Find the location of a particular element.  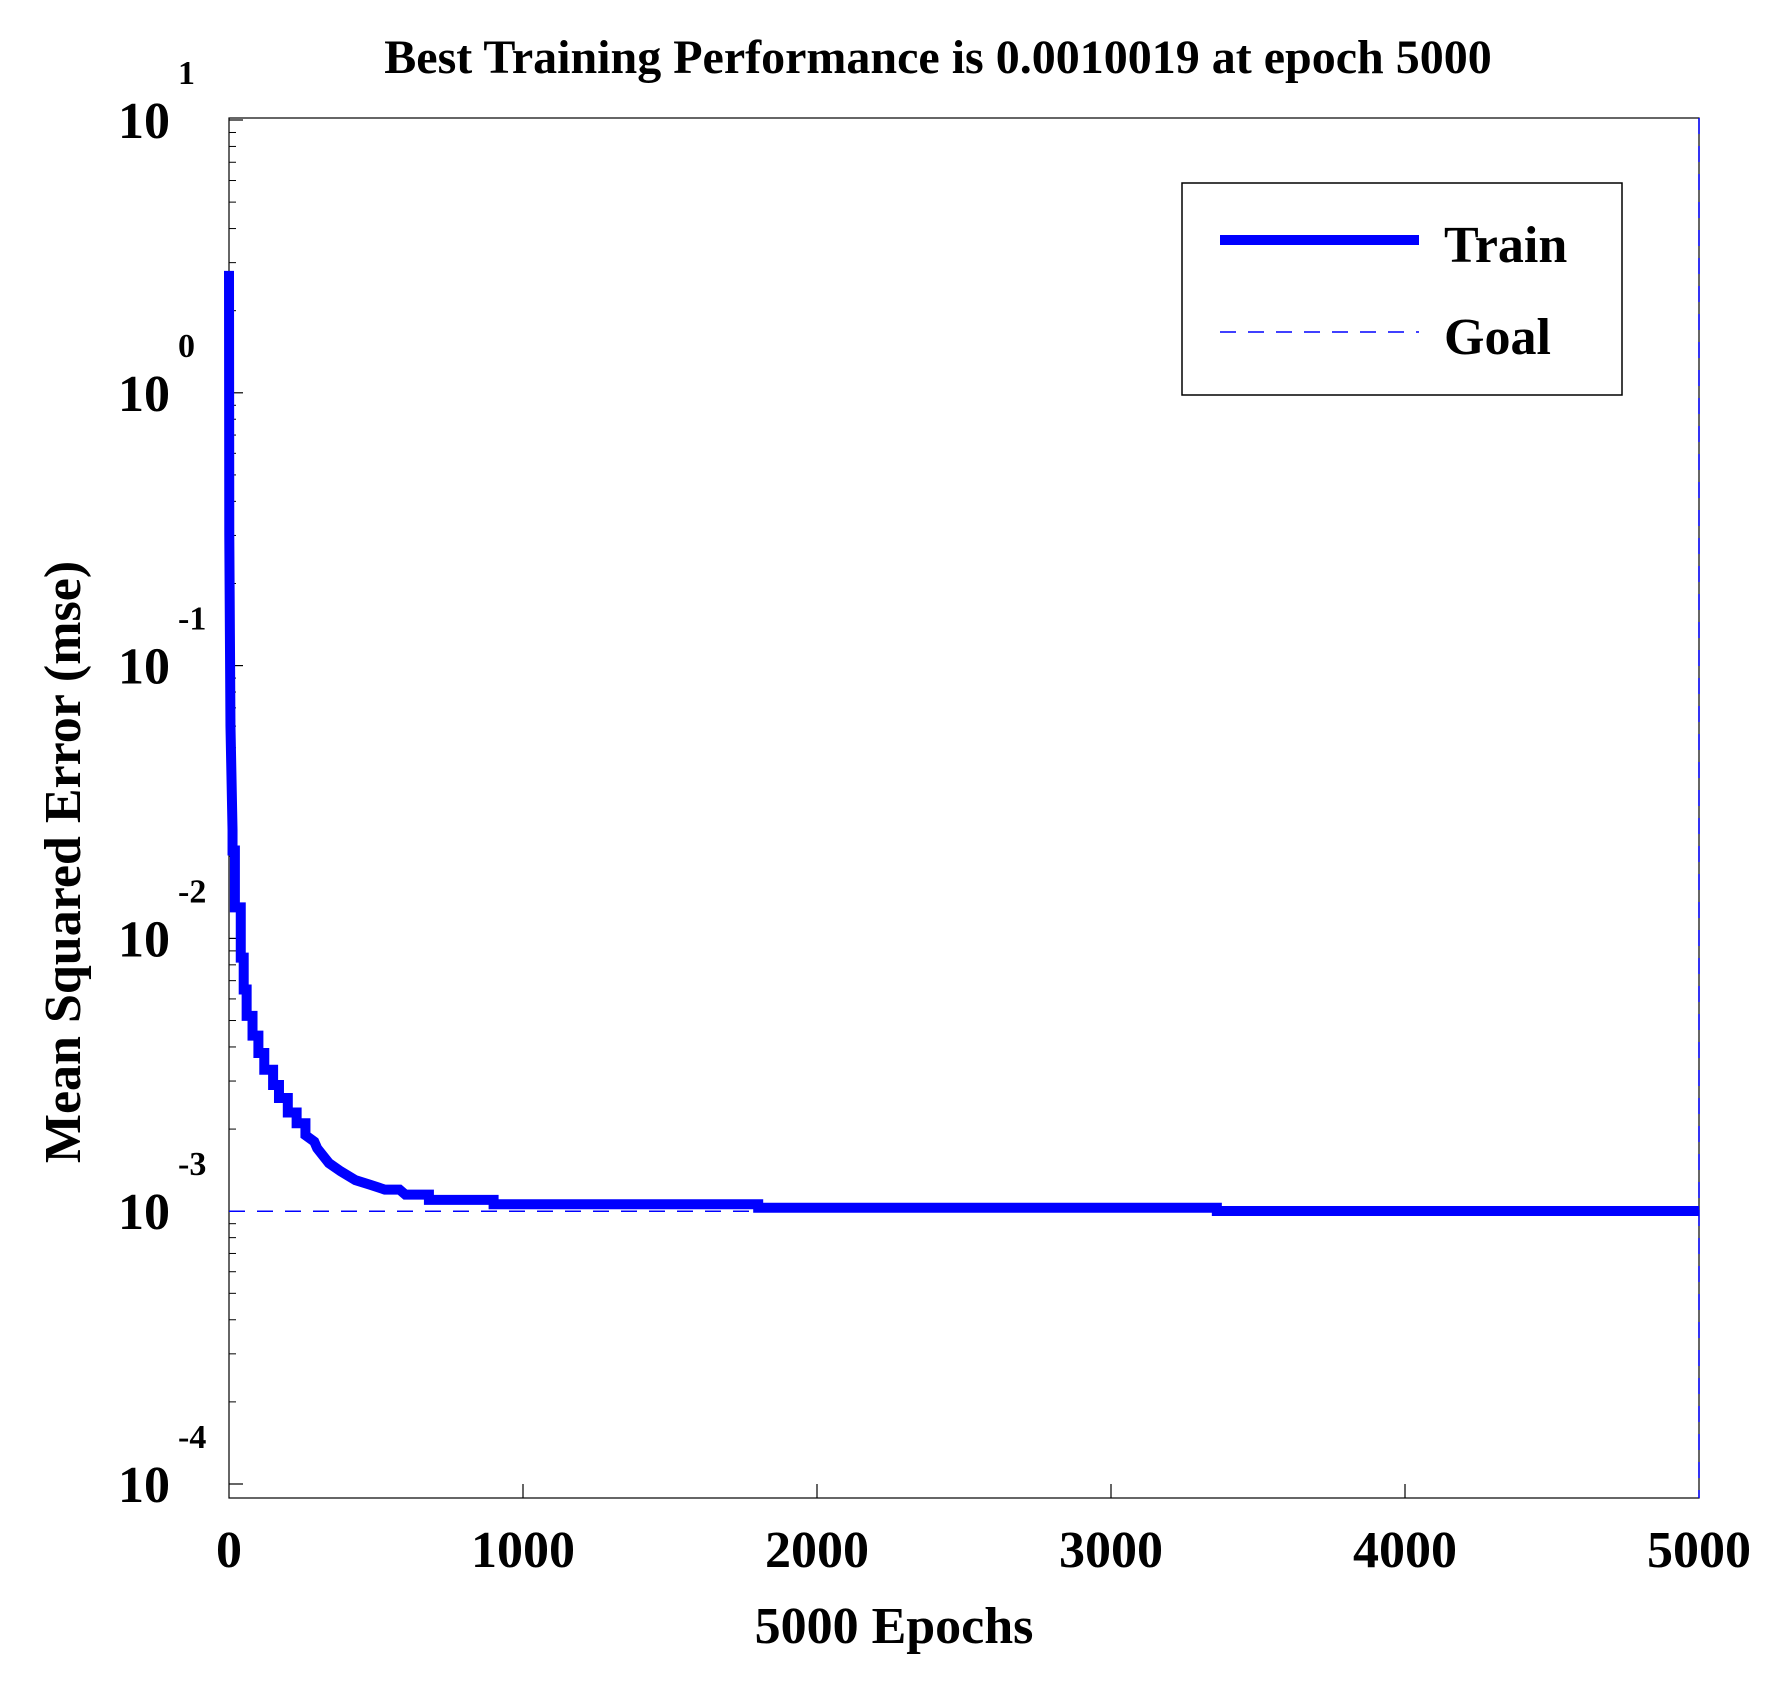

x-axis-label: 5000 Epochs is located at coordinates (894, 1626).